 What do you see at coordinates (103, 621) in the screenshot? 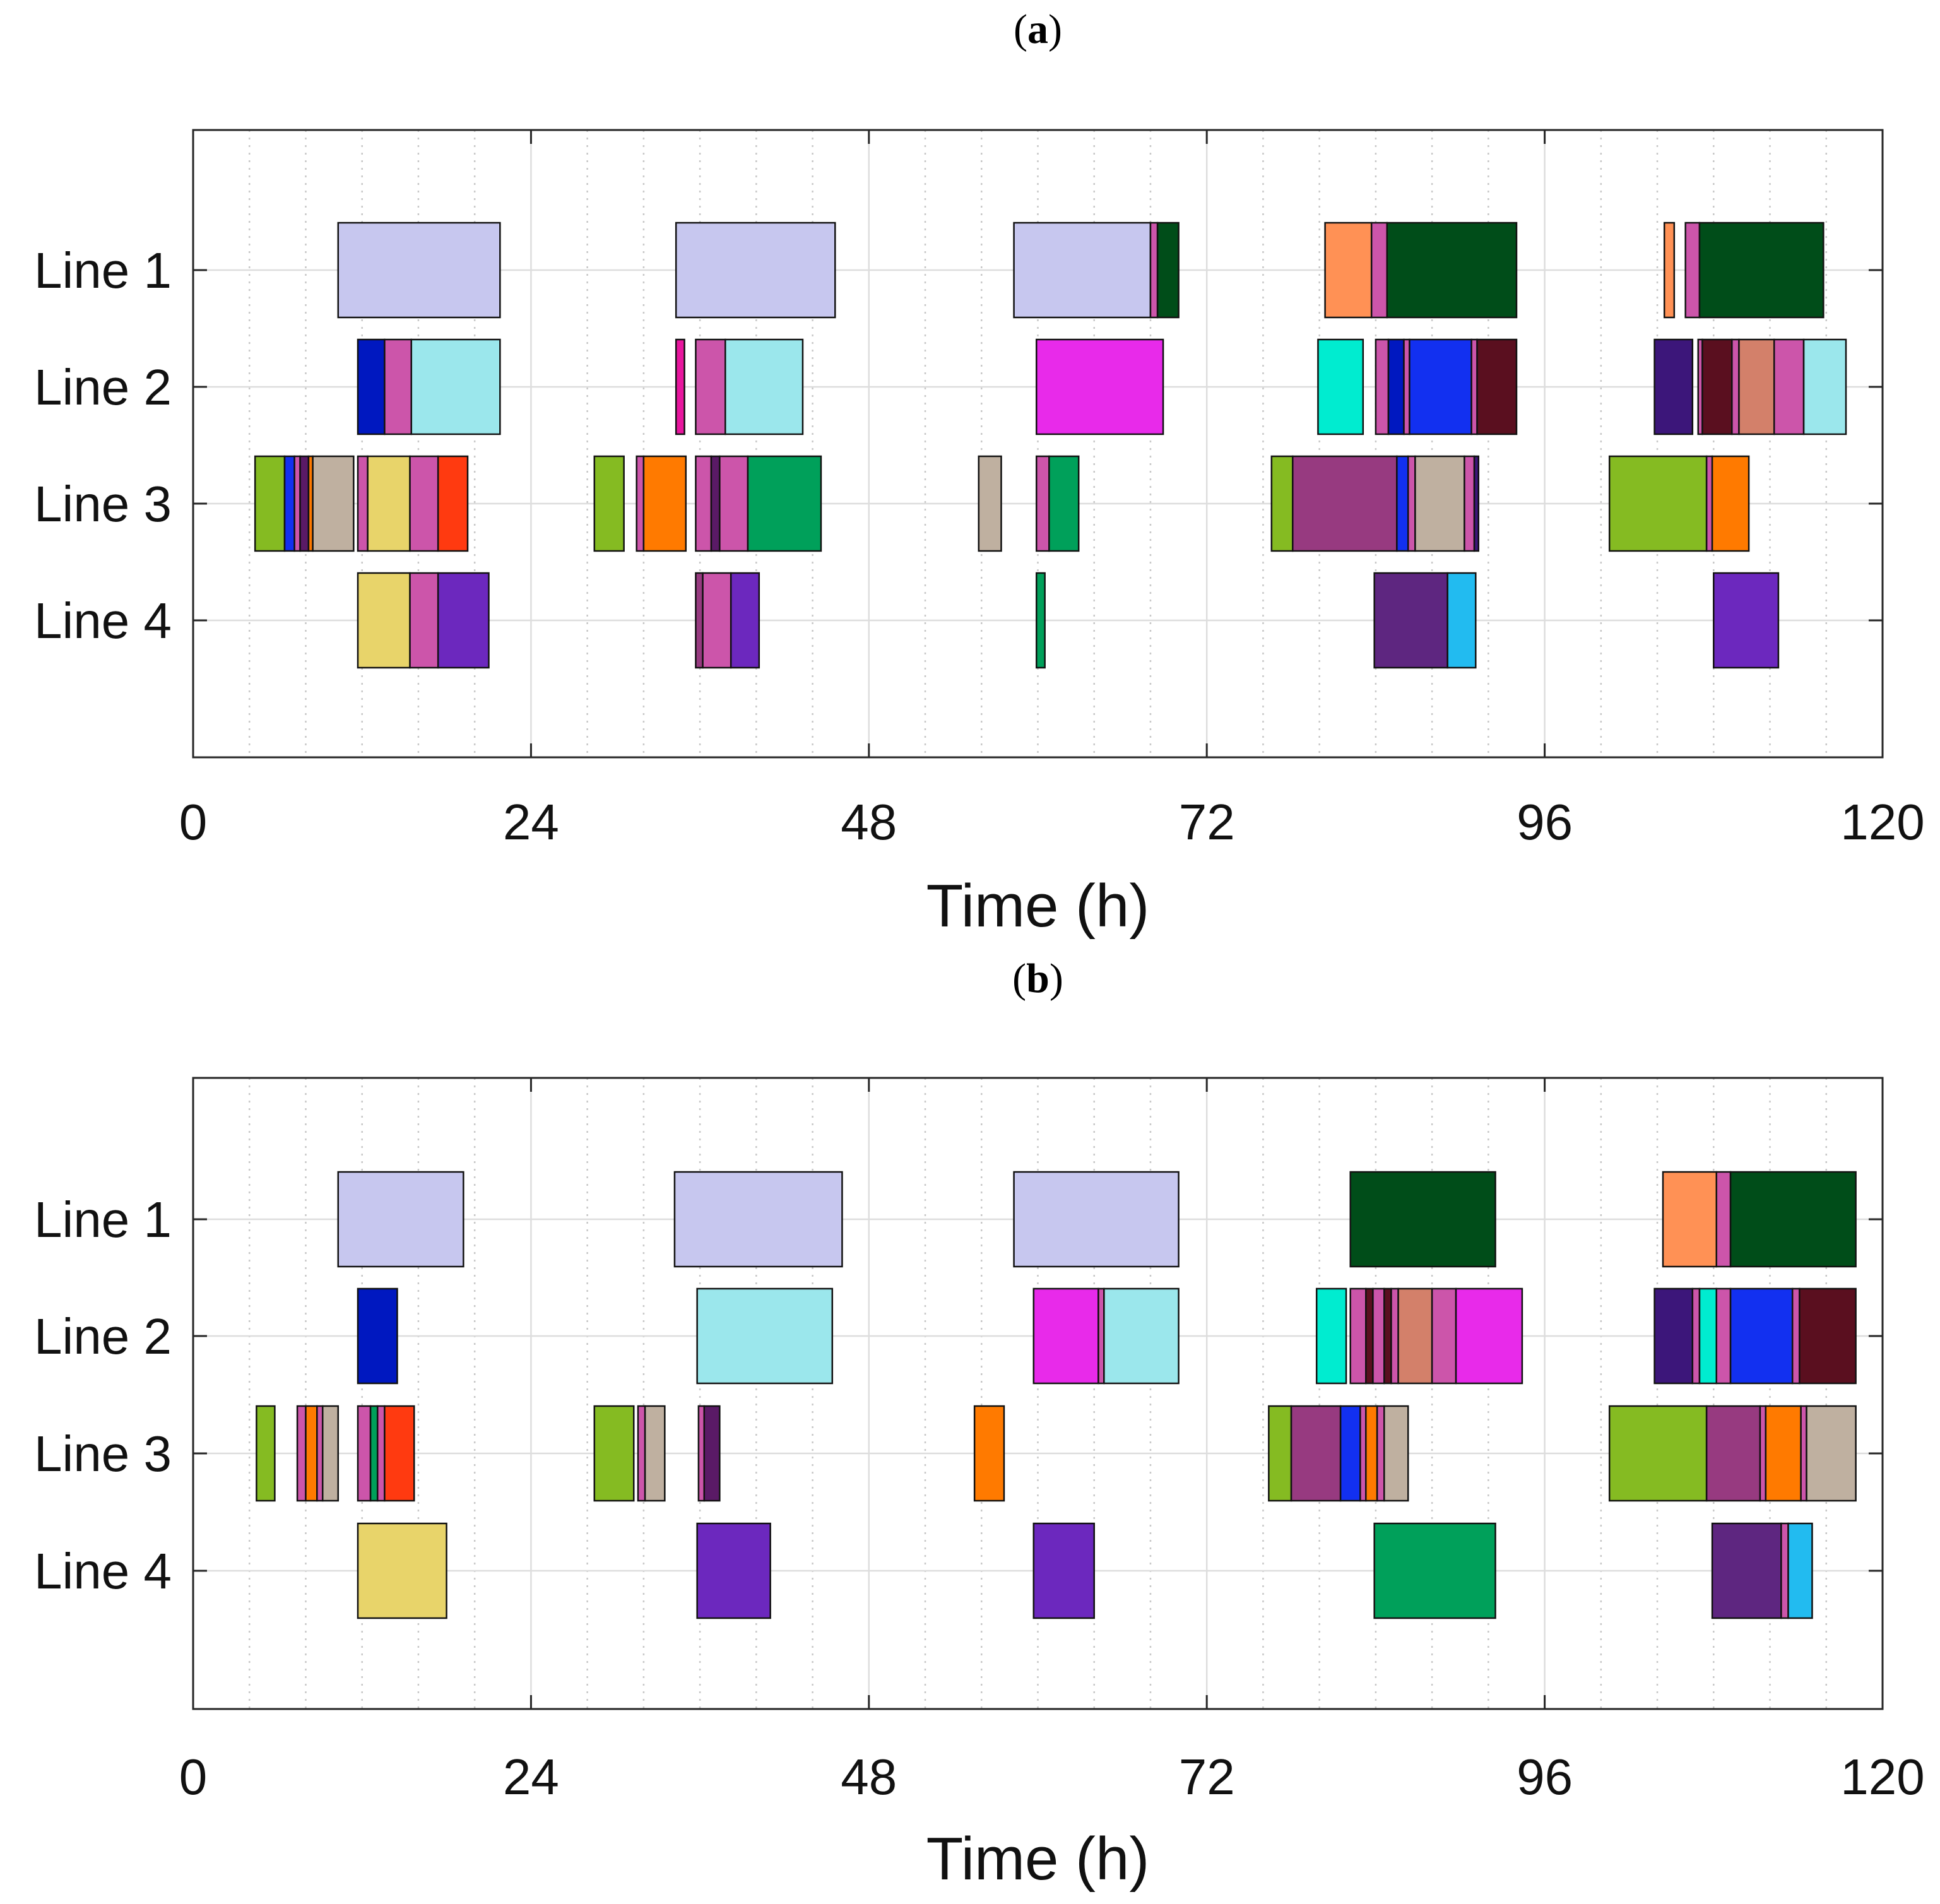
I see `row-label: Line 4` at bounding box center [103, 621].